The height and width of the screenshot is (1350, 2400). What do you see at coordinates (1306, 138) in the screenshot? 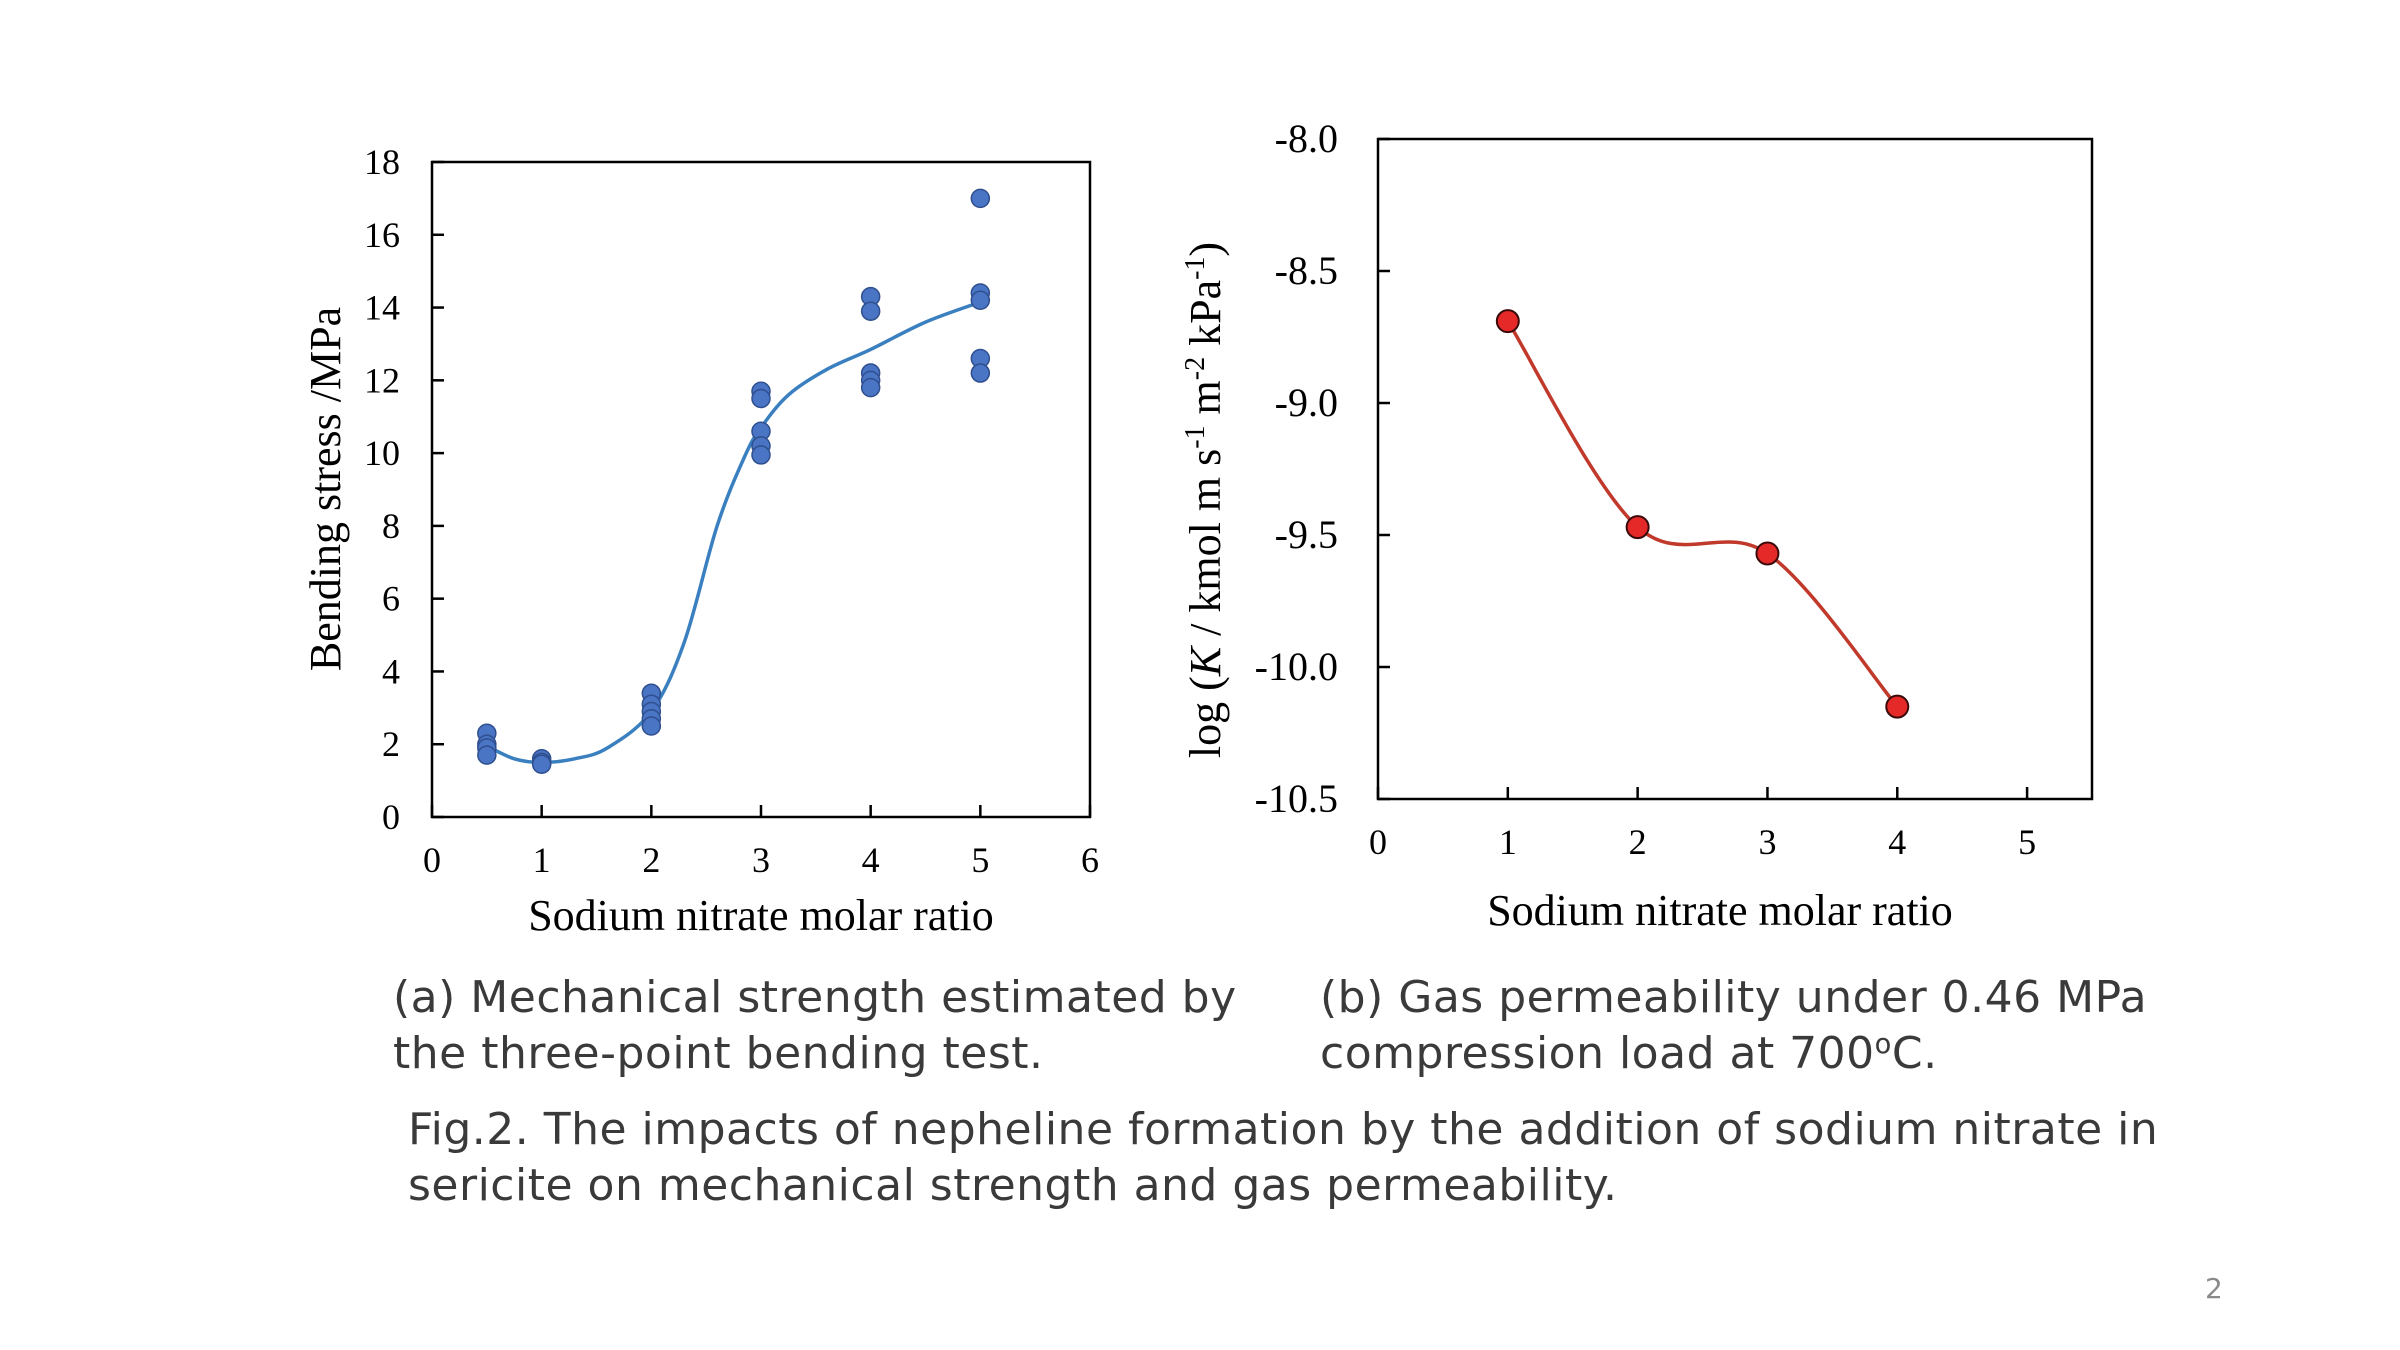
I see `chart-b-y-tick-label: -8.0` at bounding box center [1306, 138].